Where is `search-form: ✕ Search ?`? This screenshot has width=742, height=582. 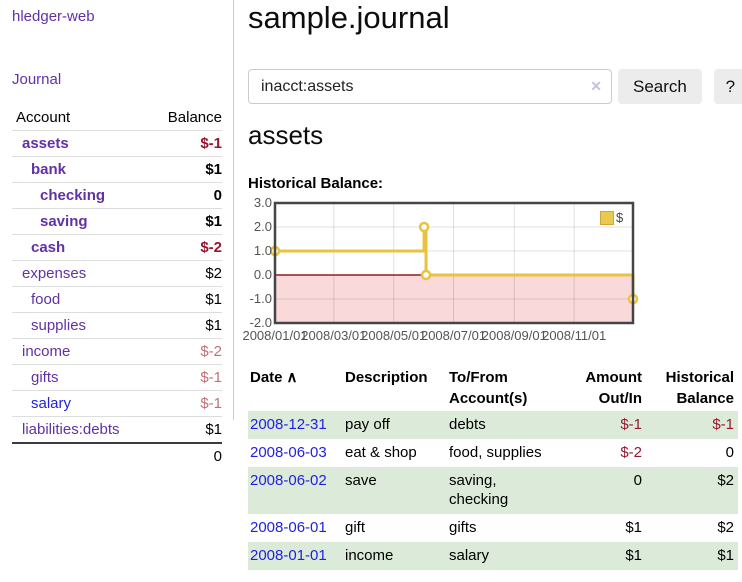
search-form: ✕ Search ? is located at coordinates (495, 86).